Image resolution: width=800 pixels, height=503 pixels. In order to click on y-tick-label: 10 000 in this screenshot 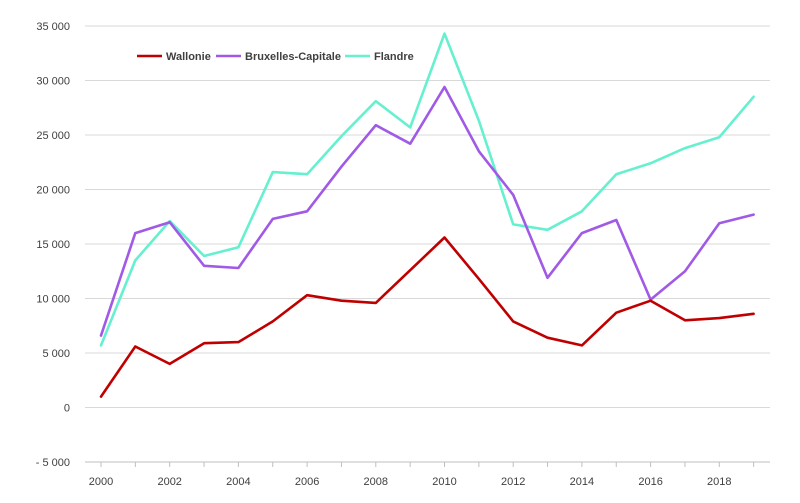, I will do `click(53, 300)`.